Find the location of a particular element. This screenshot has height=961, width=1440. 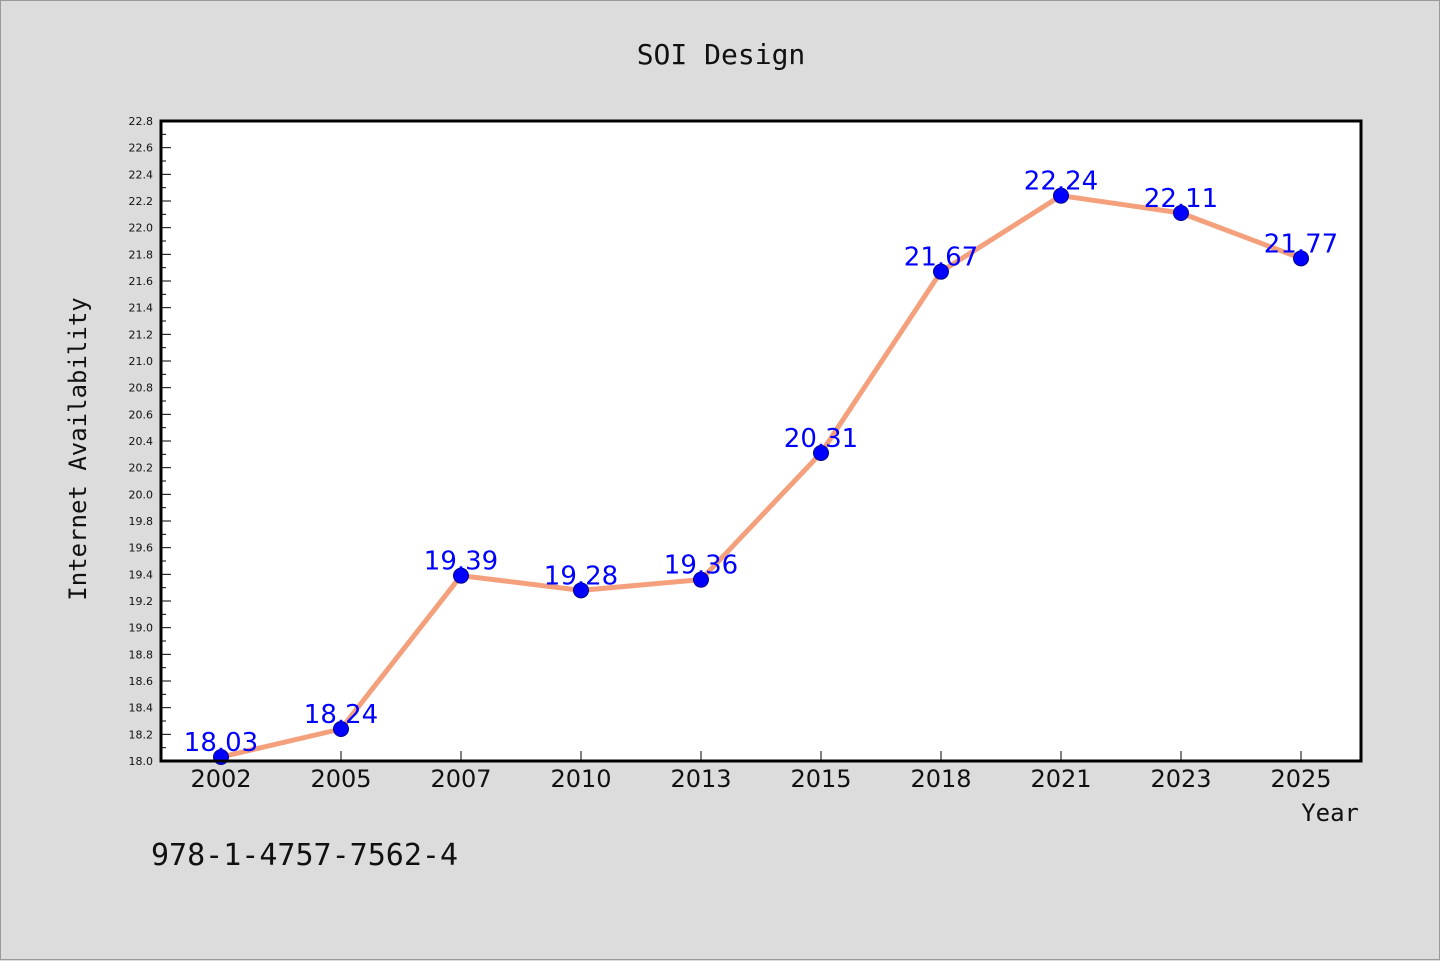

y-tick-label: 20.4 is located at coordinates (141, 441).